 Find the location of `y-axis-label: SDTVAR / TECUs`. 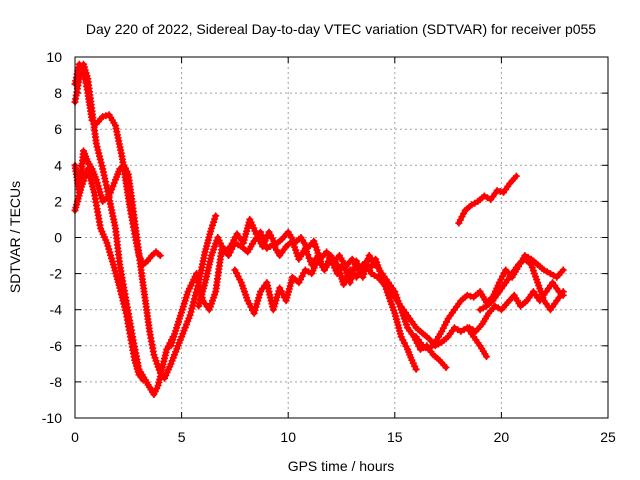

y-axis-label: SDTVAR / TECUs is located at coordinates (15, 237).